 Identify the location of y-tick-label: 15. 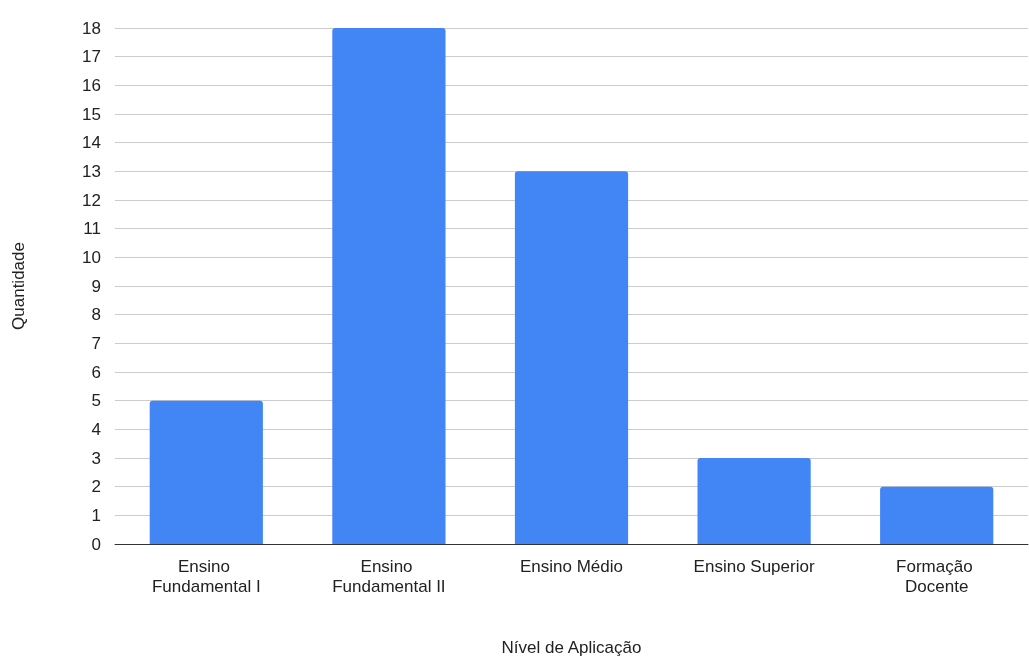
(91, 114).